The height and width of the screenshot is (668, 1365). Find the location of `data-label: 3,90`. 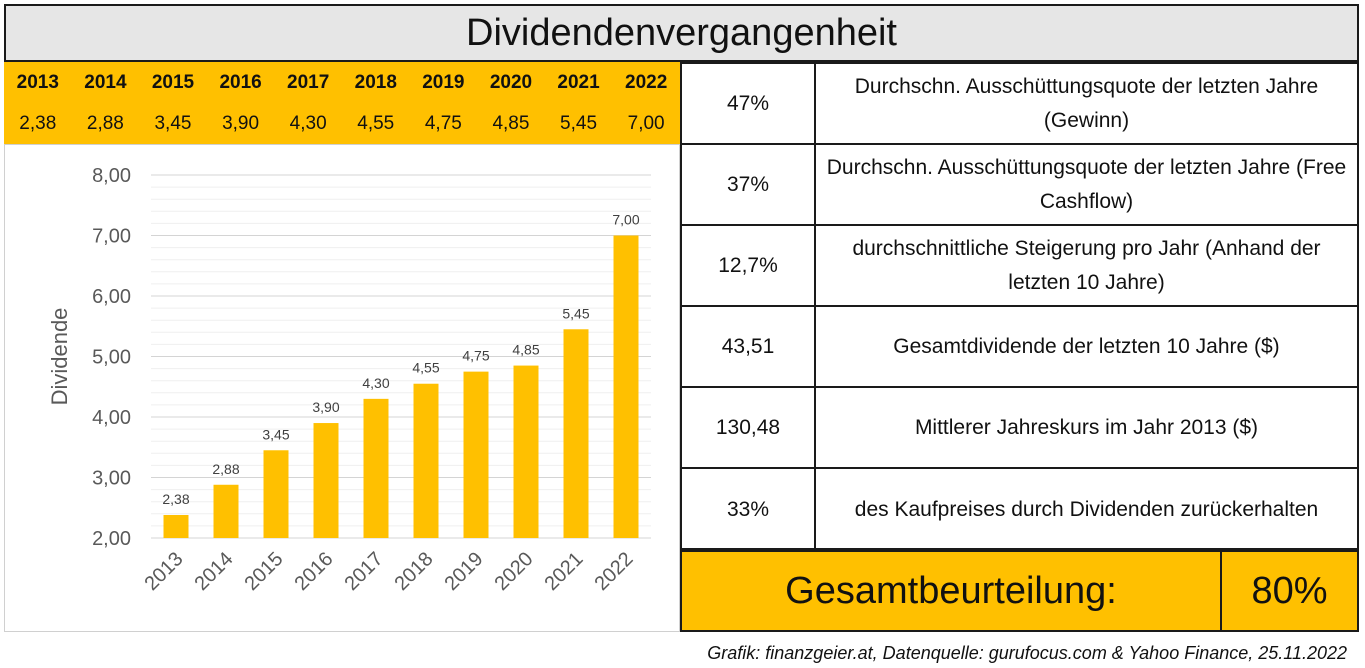

data-label: 3,90 is located at coordinates (325, 407).